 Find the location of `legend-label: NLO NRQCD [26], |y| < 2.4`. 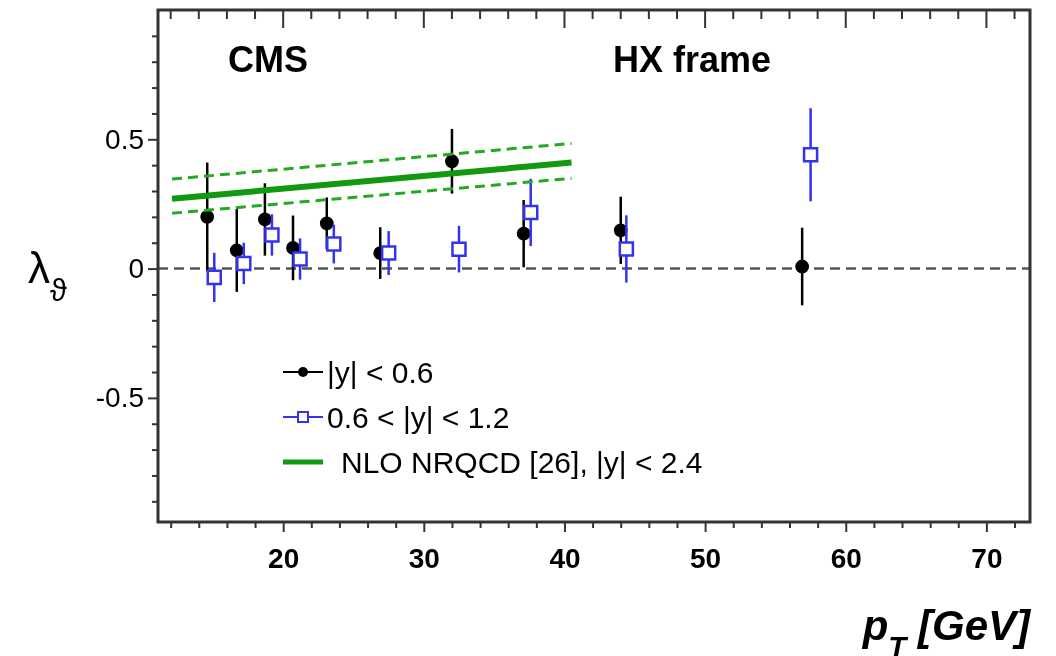

legend-label: NLO NRQCD [26], |y| < 2.4 is located at coordinates (522, 462).